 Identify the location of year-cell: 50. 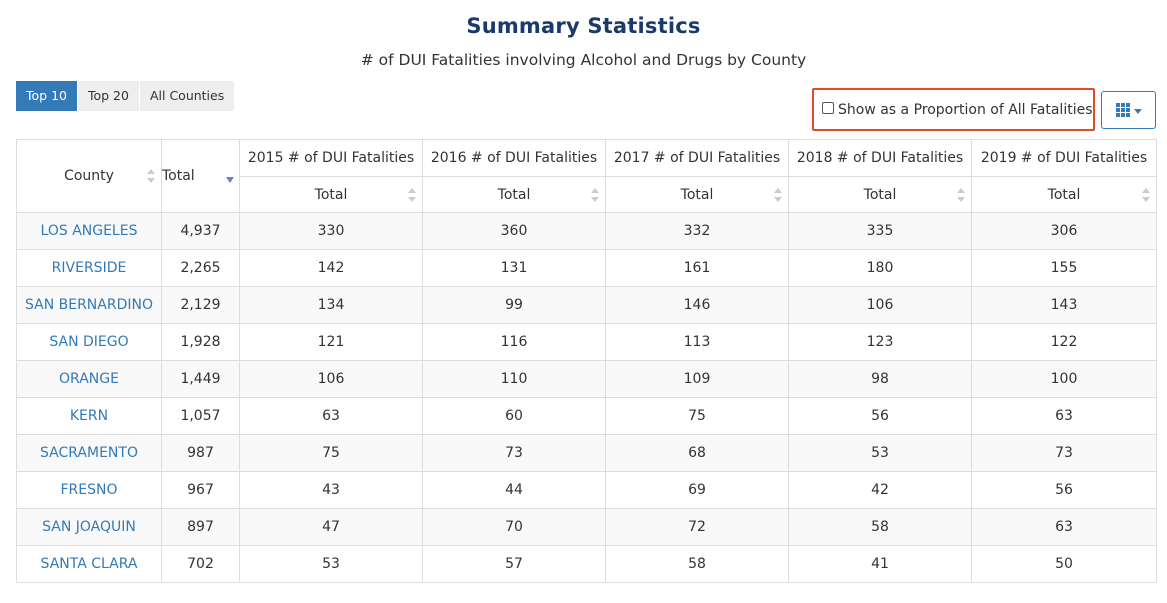
(1064, 564).